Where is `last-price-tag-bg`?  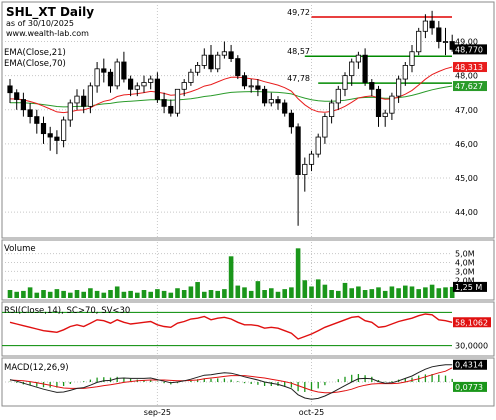 last-price-tag-bg is located at coordinates (470, 49).